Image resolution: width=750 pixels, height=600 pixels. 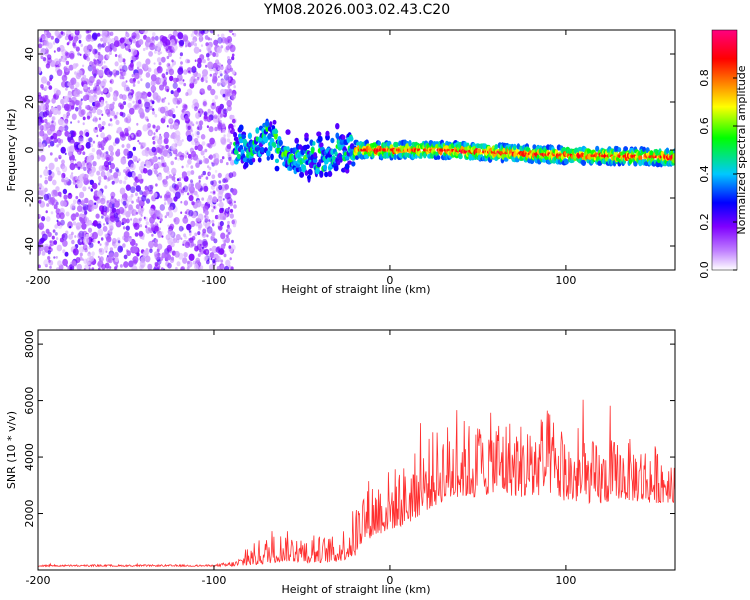 What do you see at coordinates (389, 580) in the screenshot?
I see `x-tick-label: 0` at bounding box center [389, 580].